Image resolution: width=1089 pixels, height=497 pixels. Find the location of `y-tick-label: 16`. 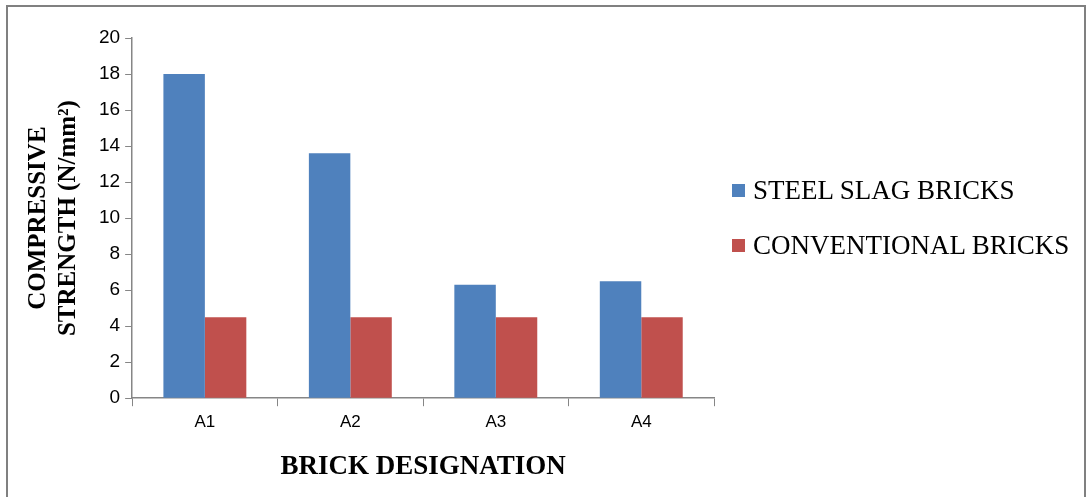

y-tick-label: 16 is located at coordinates (109, 109).